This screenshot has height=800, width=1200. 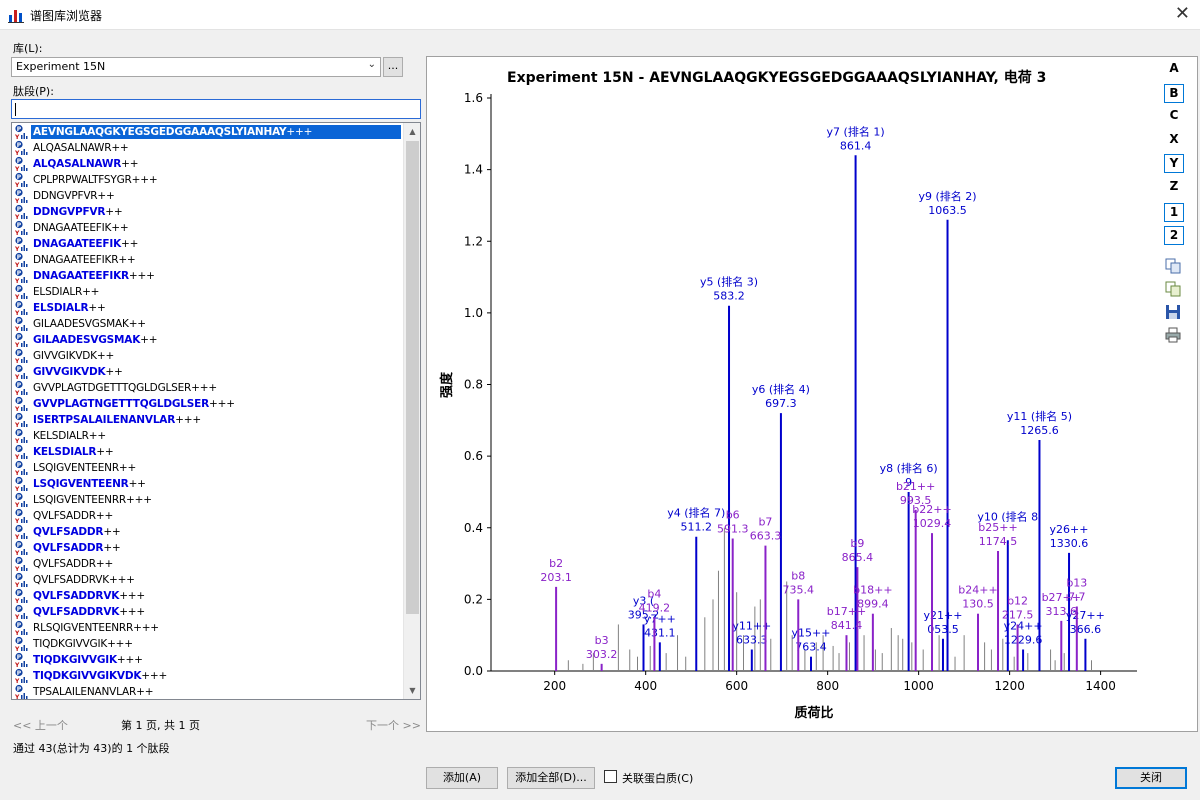 I want to click on charge-2-button: 2, so click(x=1174, y=235).